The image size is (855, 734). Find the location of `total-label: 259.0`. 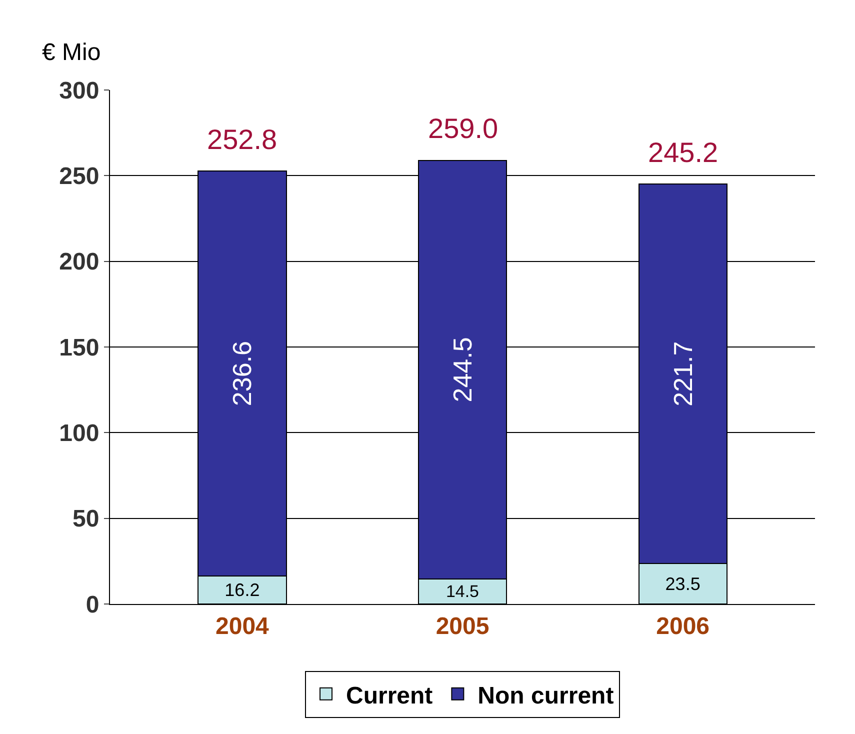

total-label: 259.0 is located at coordinates (463, 128).